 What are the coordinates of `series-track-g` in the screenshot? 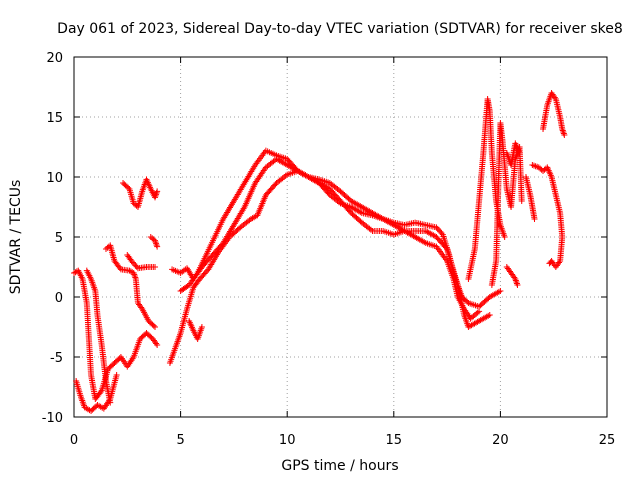 It's located at (154, 242).